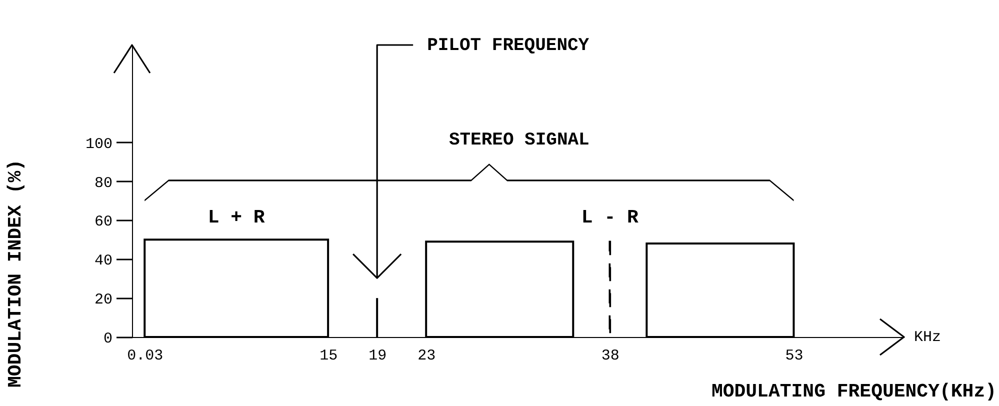  Describe the element at coordinates (610, 217) in the screenshot. I see `annotation: L - R` at that location.